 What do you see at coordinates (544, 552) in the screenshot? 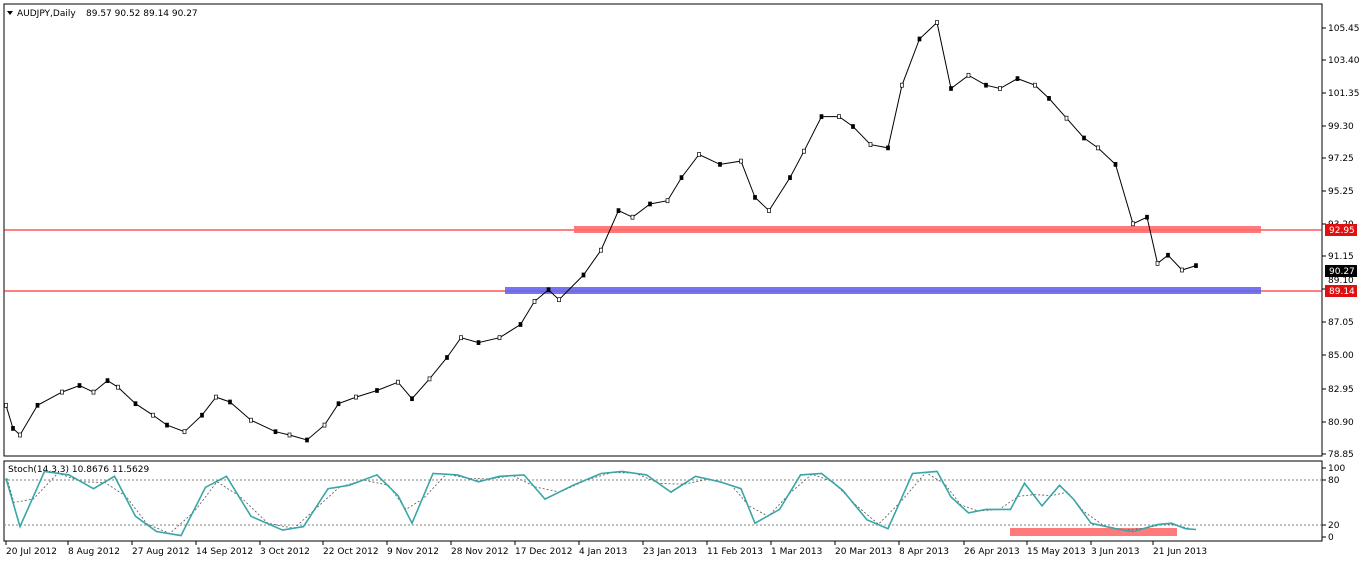
I see `svg-text: 17 Dec 2012` at bounding box center [544, 552].